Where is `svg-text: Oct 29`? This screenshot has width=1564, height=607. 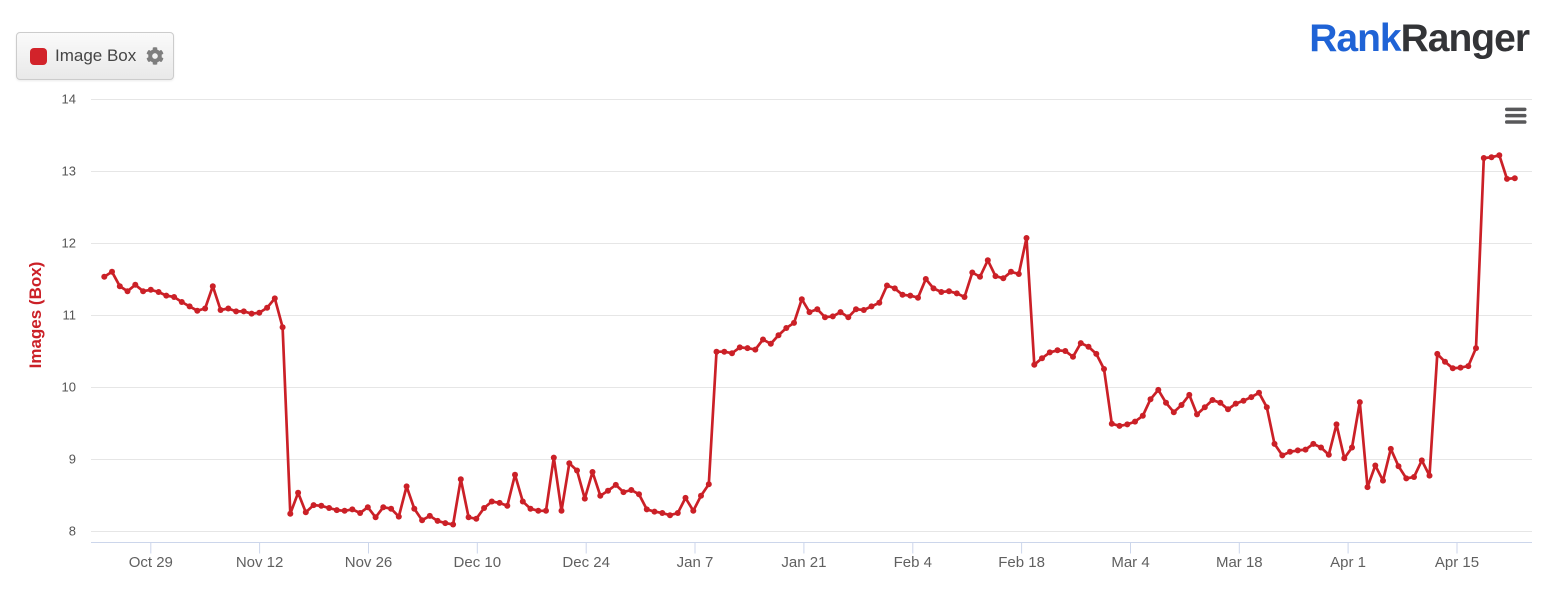 svg-text: Oct 29 is located at coordinates (151, 562).